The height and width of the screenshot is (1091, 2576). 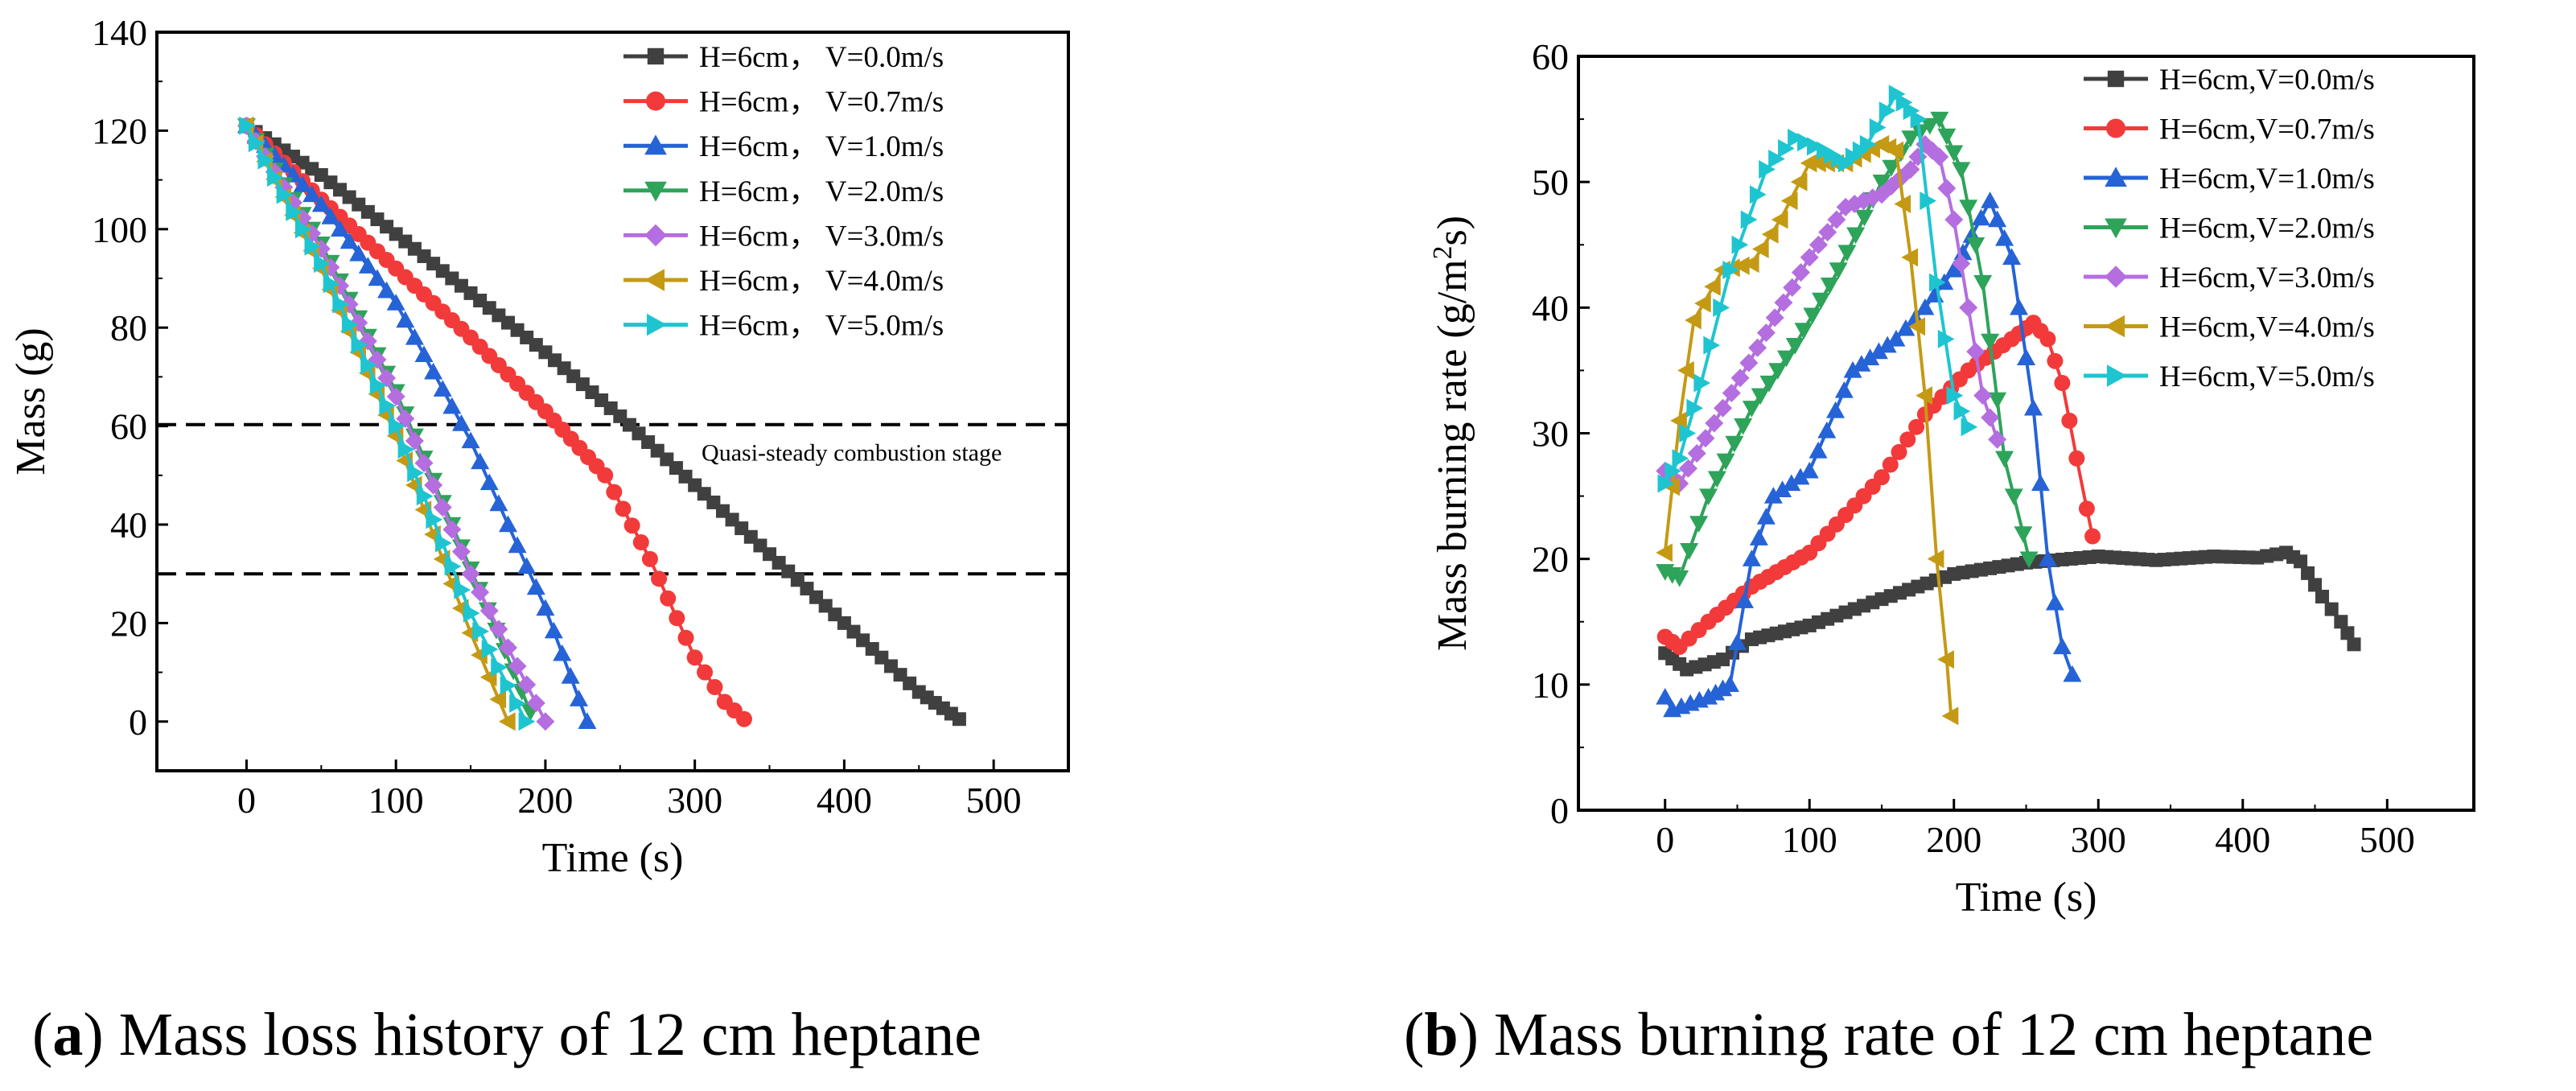 I want to click on legend-label: H=6cm， V=0.0m/s, so click(x=821, y=57).